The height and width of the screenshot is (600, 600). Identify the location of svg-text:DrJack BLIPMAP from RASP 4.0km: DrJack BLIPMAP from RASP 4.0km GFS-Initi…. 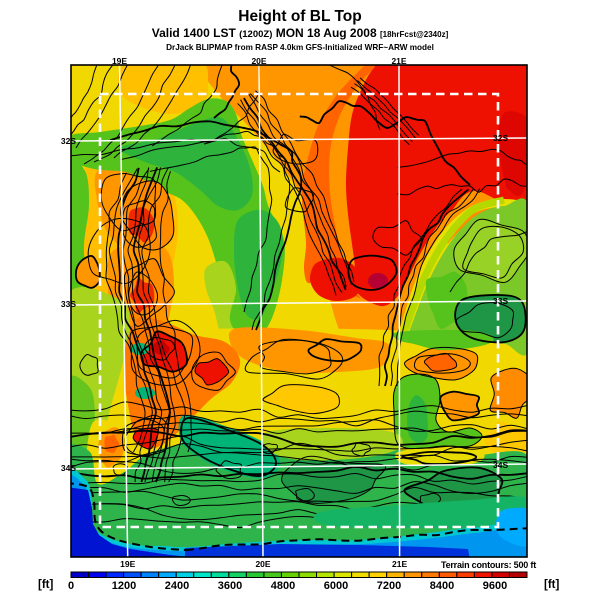
(300, 47).